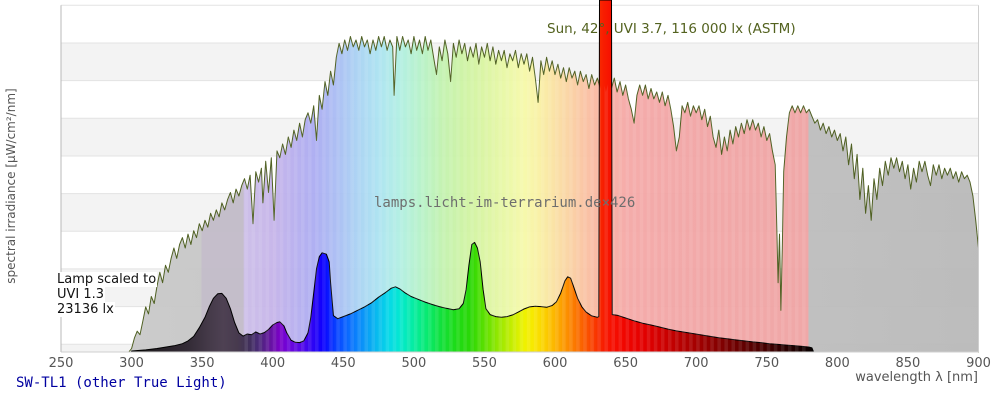 This screenshot has width=1000, height=400. I want to click on x-tick-label: 300, so click(131, 363).